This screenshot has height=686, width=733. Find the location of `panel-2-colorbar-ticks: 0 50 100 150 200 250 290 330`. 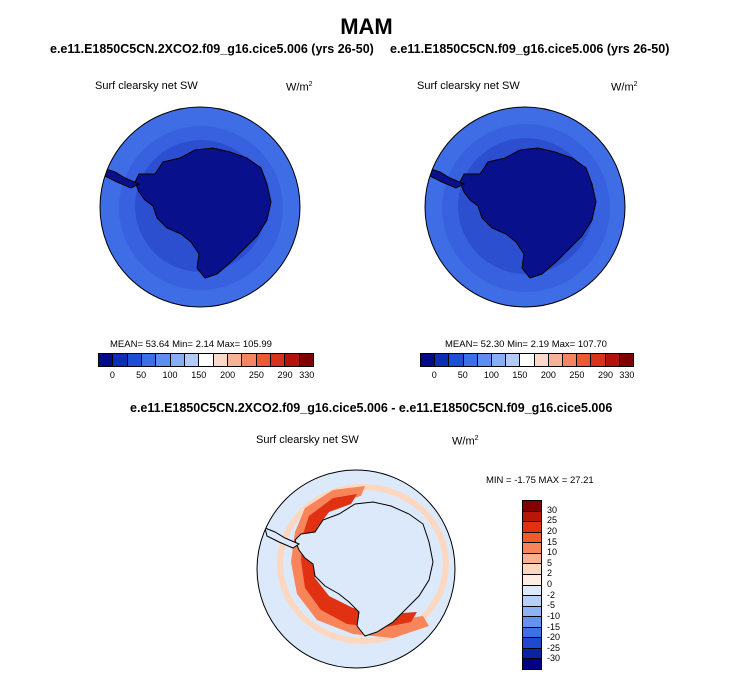

panel-2-colorbar-ticks: 0 50 100 150 200 250 290 330 is located at coordinates (527, 376).